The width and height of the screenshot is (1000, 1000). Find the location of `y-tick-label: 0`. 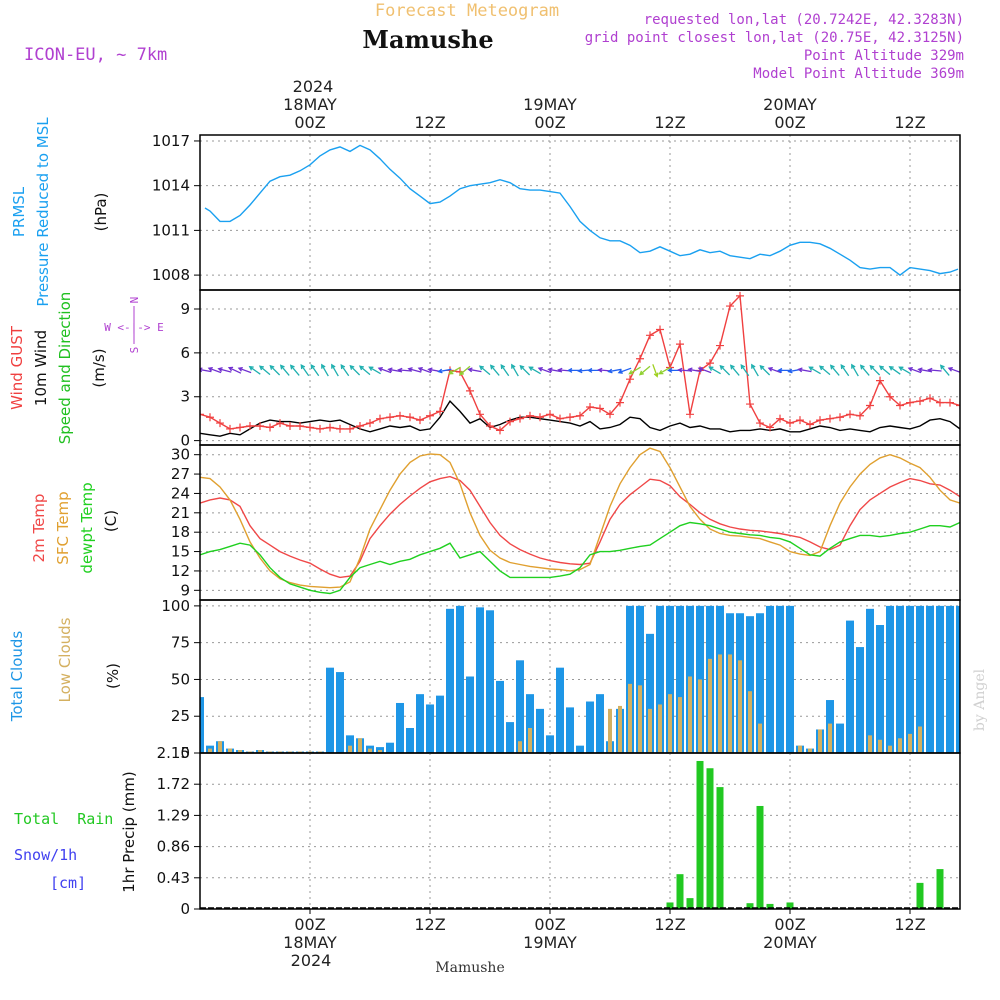

y-tick-label: 0 is located at coordinates (185, 441).